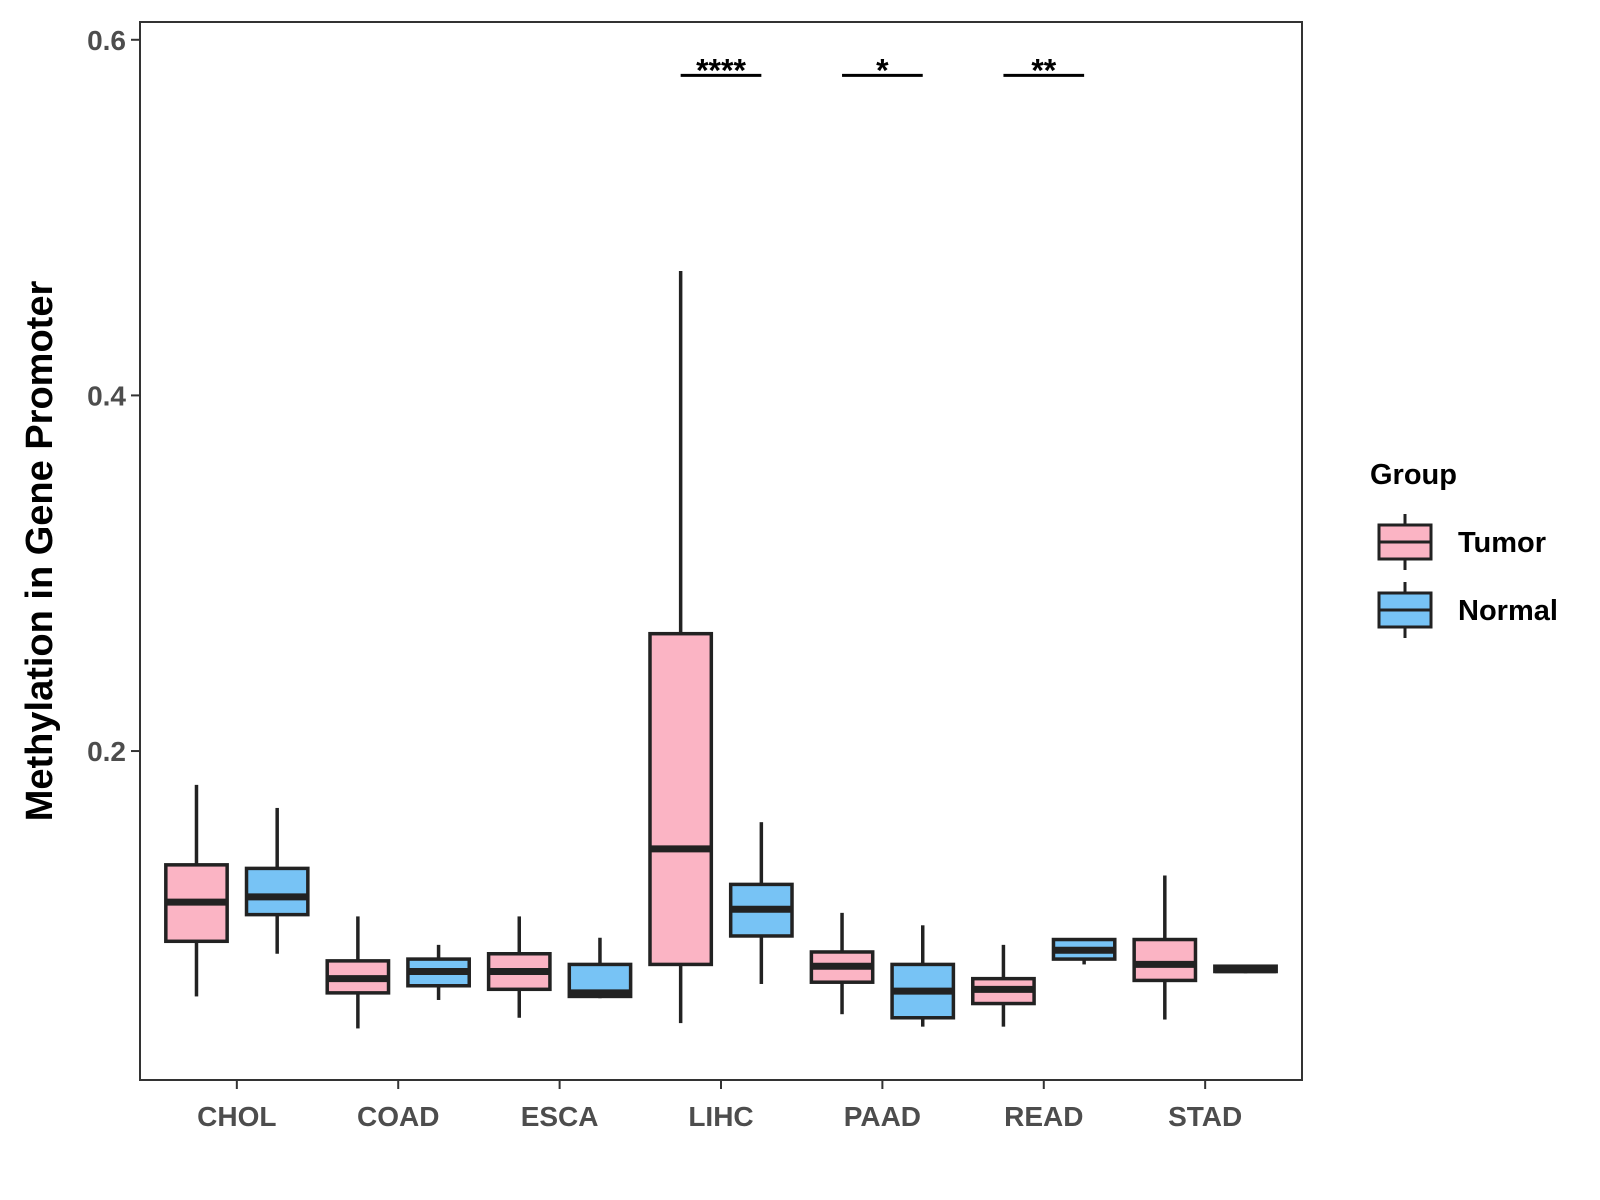 This screenshot has width=1600, height=1200. I want to click on y-tick-label: 0.6, so click(106, 40).